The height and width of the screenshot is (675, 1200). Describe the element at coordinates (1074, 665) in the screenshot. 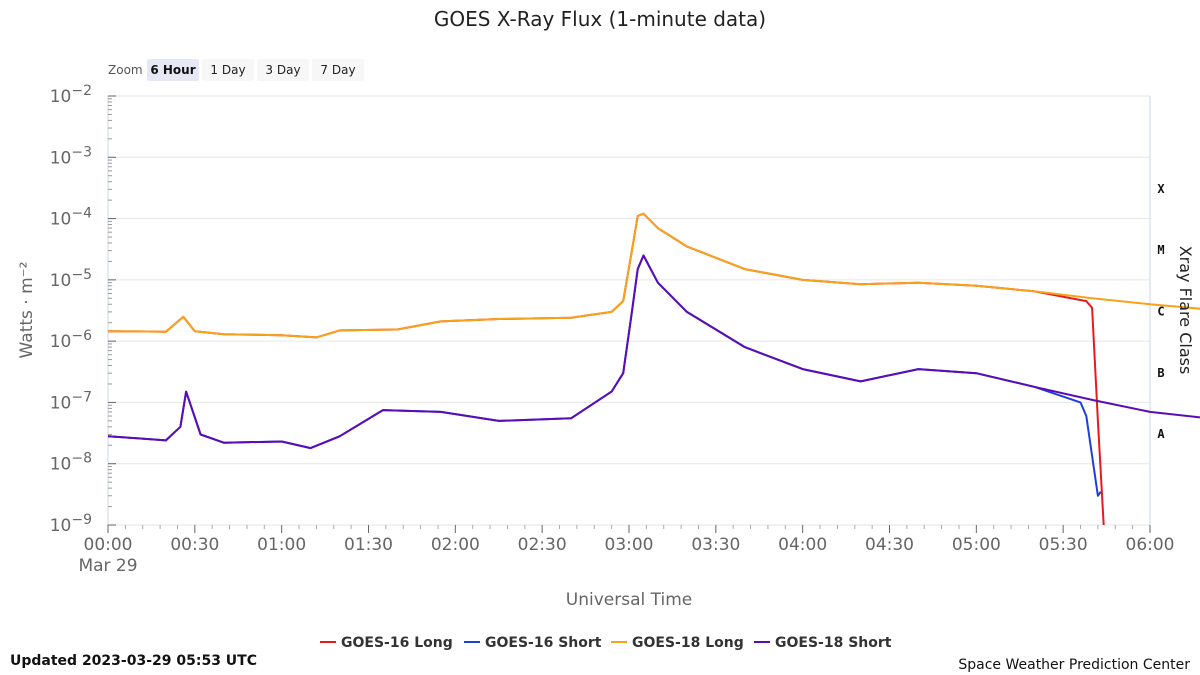

I see `credit-text: Space Weather Prediction Center` at that location.